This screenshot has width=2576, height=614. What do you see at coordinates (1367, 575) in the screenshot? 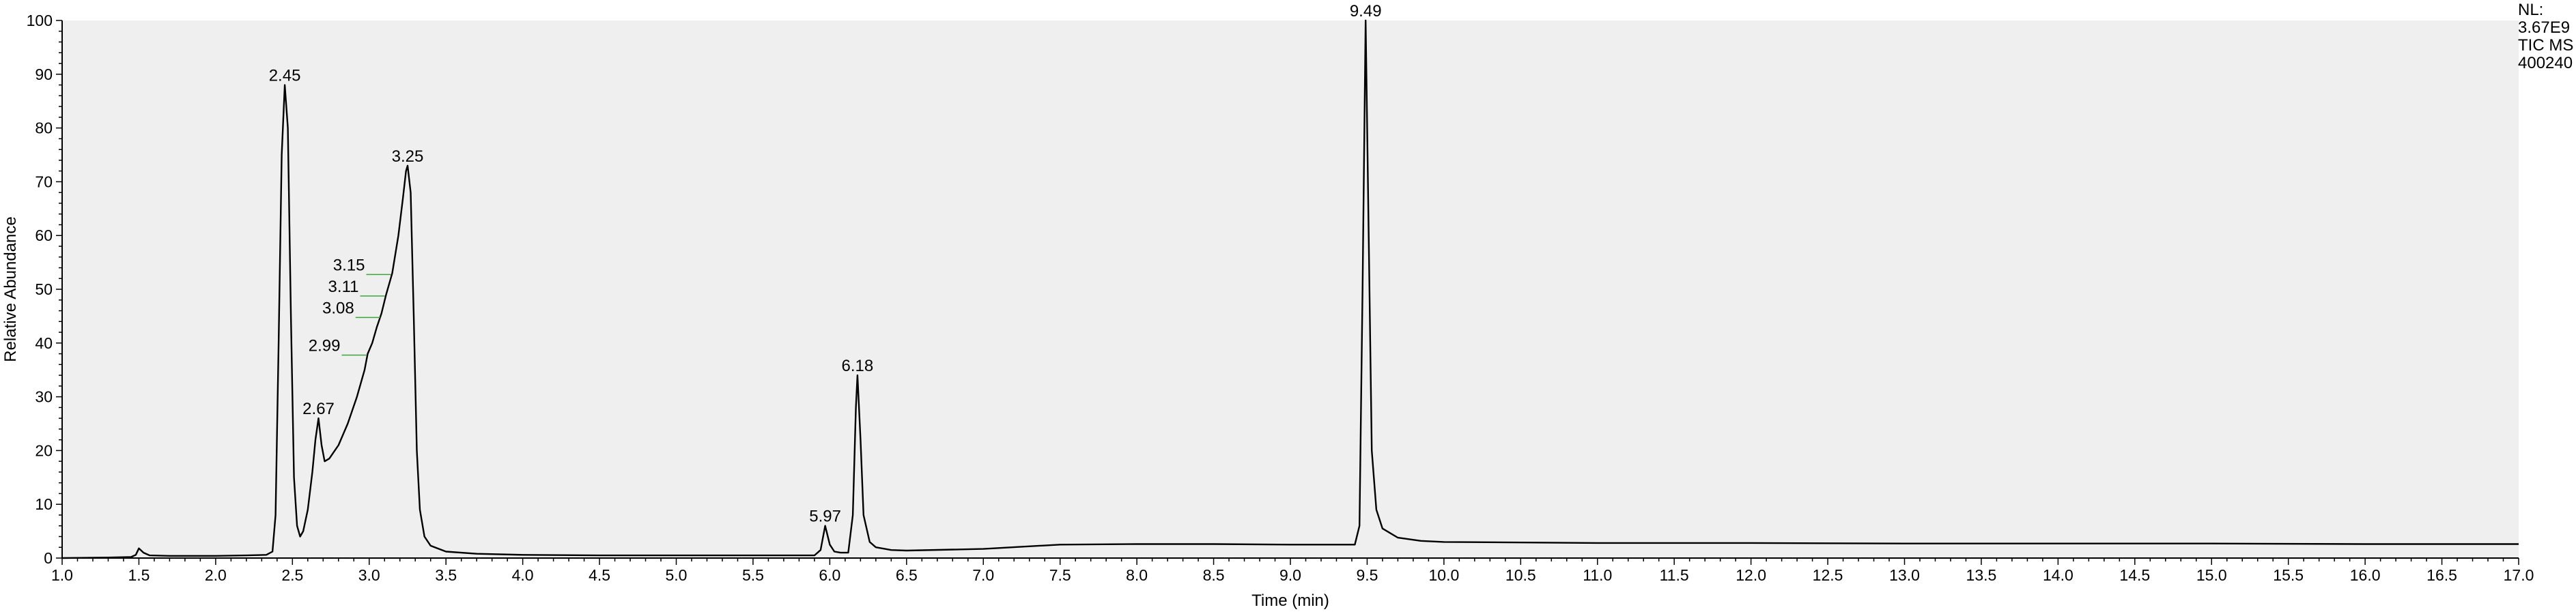
I see `x-tick-label: 9.5` at bounding box center [1367, 575].